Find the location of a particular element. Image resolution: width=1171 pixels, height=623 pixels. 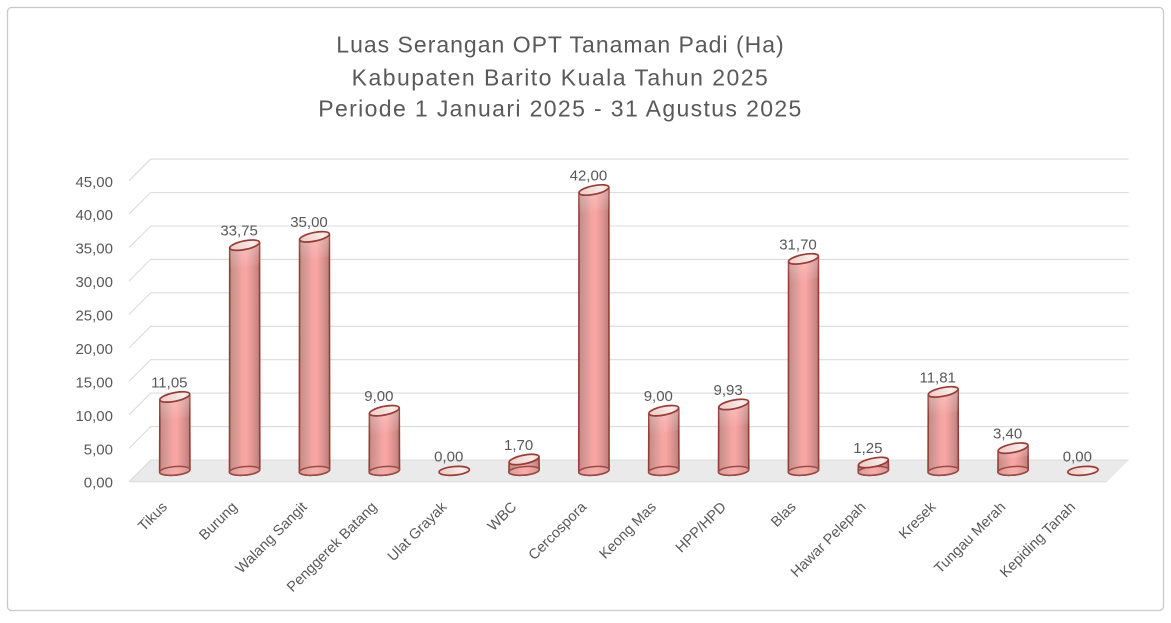

svg-text:Luas Serangan OPT Tanaman Padi: Luas Serangan OPT Tanaman Padi (Ha) is located at coordinates (560, 45).